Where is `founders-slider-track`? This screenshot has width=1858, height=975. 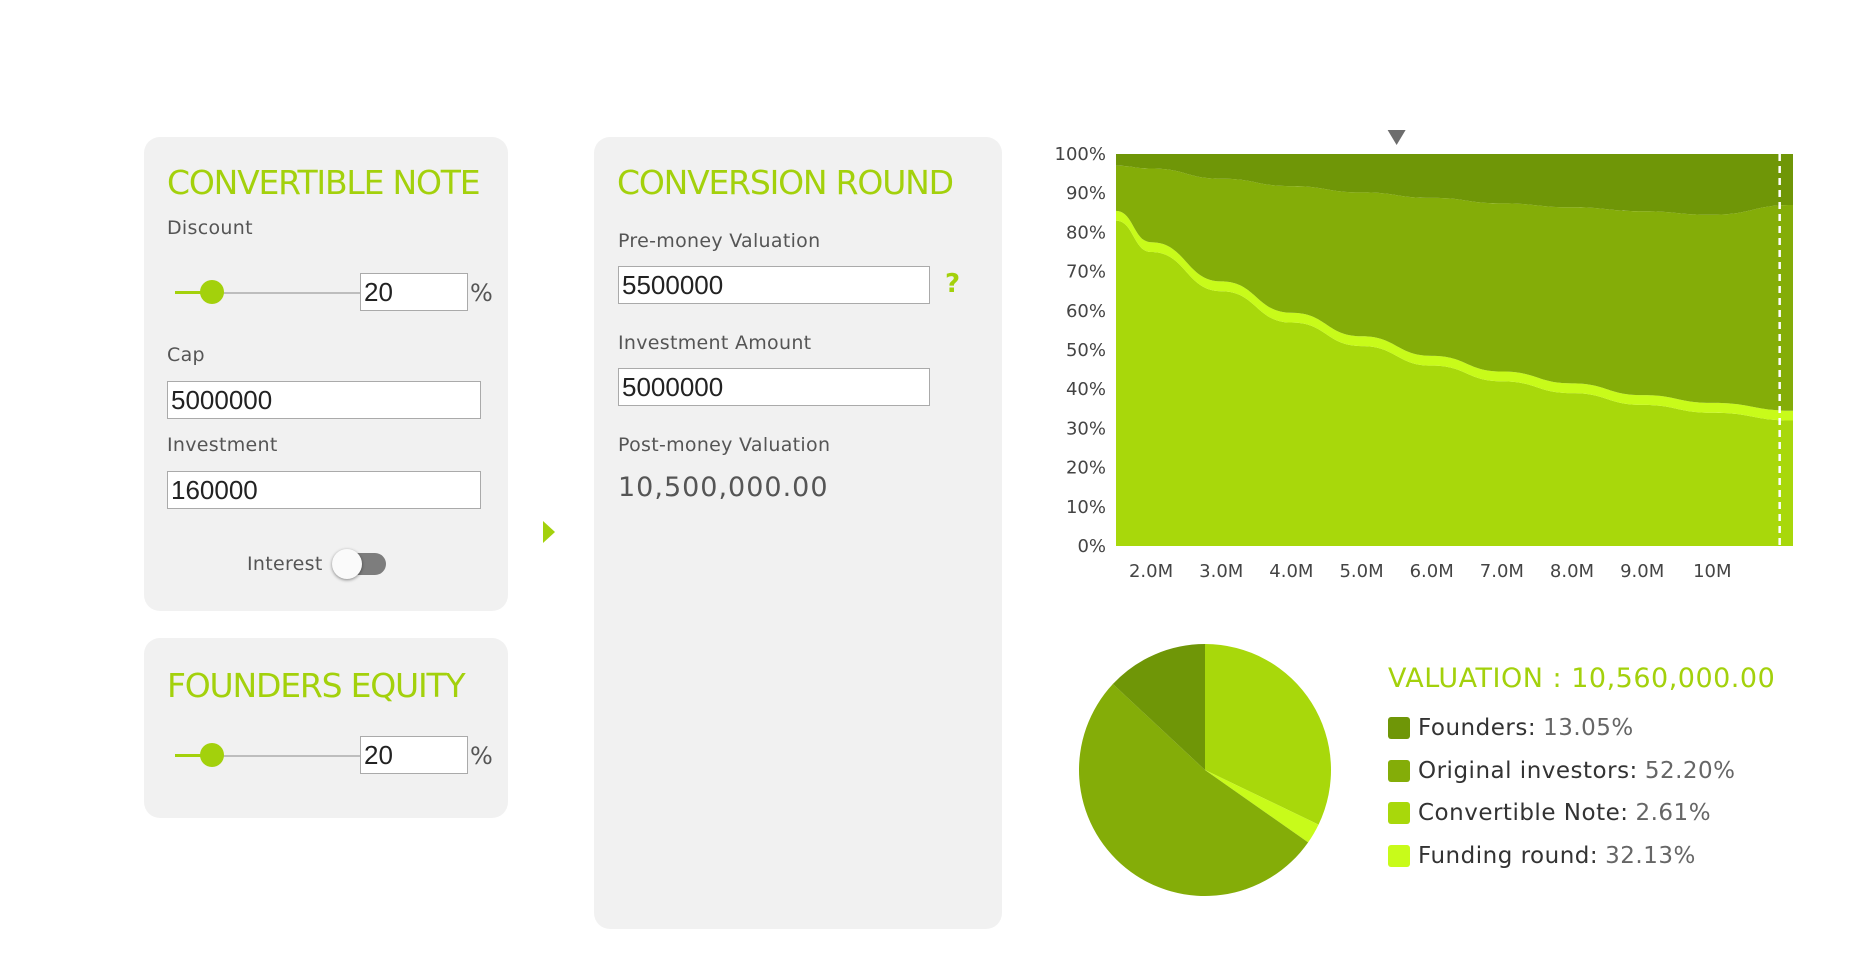 founders-slider-track is located at coordinates (268, 756).